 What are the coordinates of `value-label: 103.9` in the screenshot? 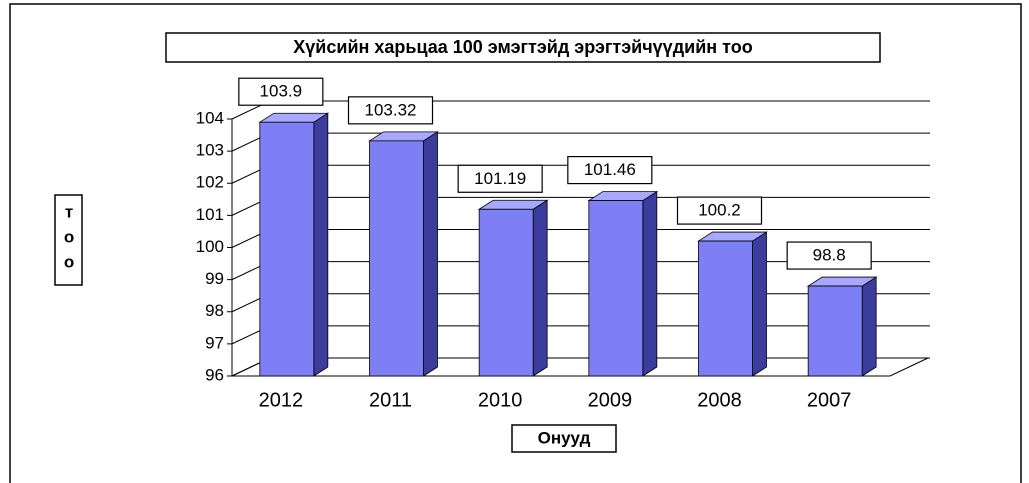 It's located at (281, 91).